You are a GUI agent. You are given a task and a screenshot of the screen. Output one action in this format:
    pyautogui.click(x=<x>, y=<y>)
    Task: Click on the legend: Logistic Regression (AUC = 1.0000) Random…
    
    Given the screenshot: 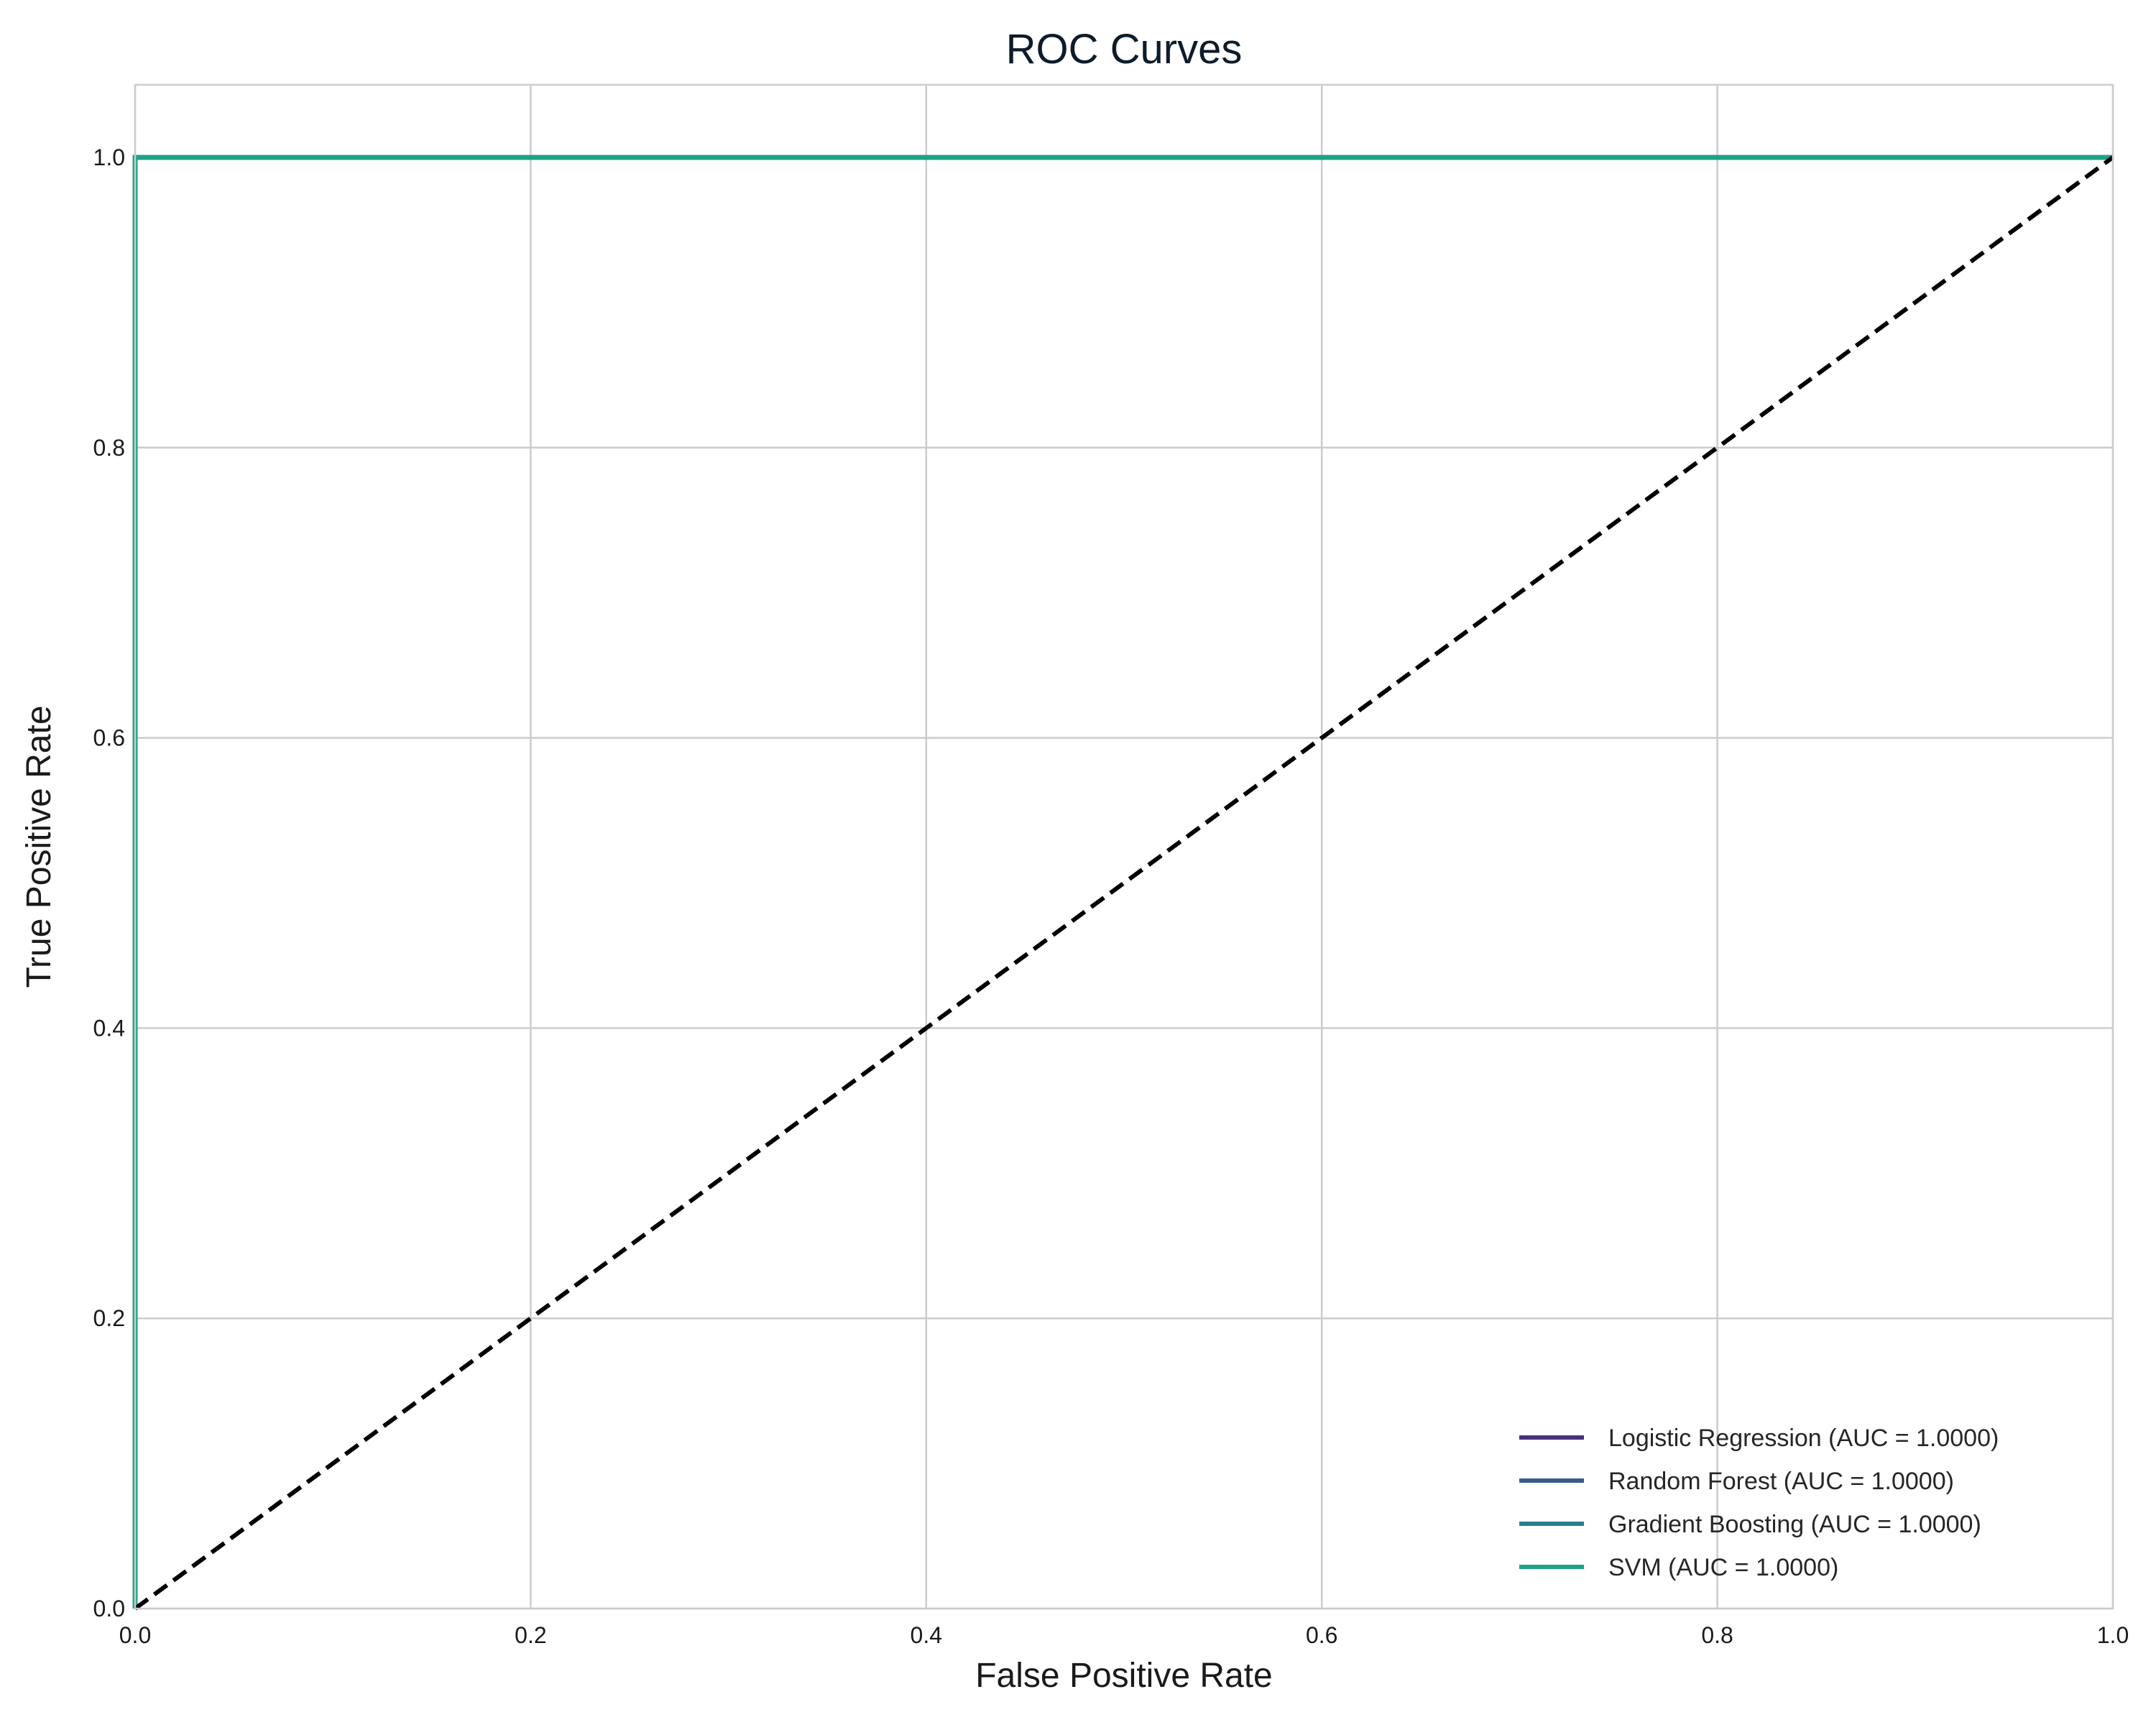 What is the action you would take?
    pyautogui.click(x=1759, y=1503)
    